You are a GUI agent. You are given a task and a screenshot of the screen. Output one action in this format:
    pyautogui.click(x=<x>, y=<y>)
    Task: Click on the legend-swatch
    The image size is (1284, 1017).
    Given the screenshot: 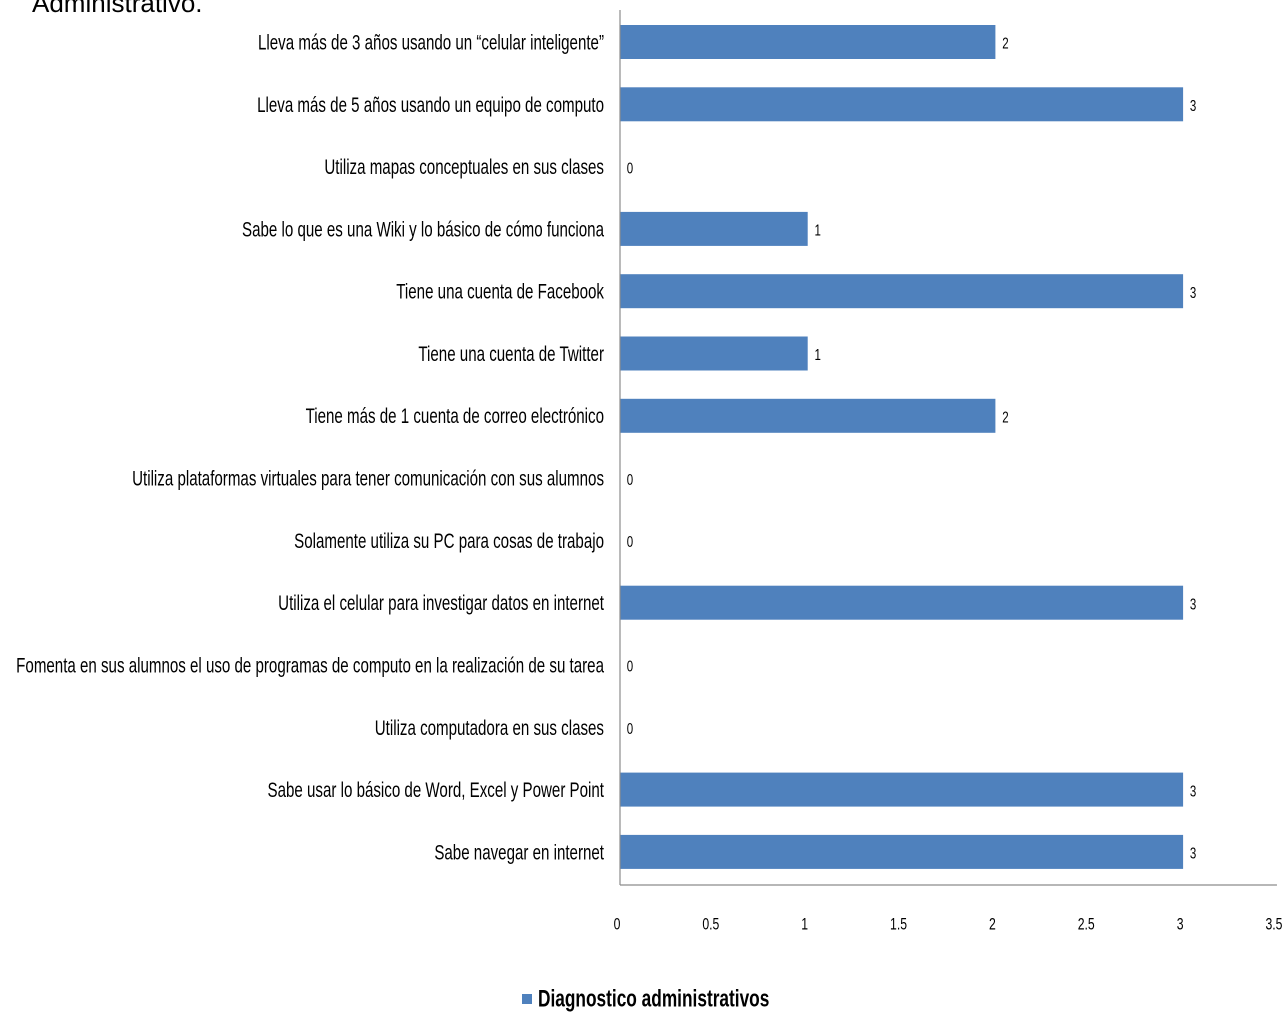 What is the action you would take?
    pyautogui.click(x=527, y=999)
    